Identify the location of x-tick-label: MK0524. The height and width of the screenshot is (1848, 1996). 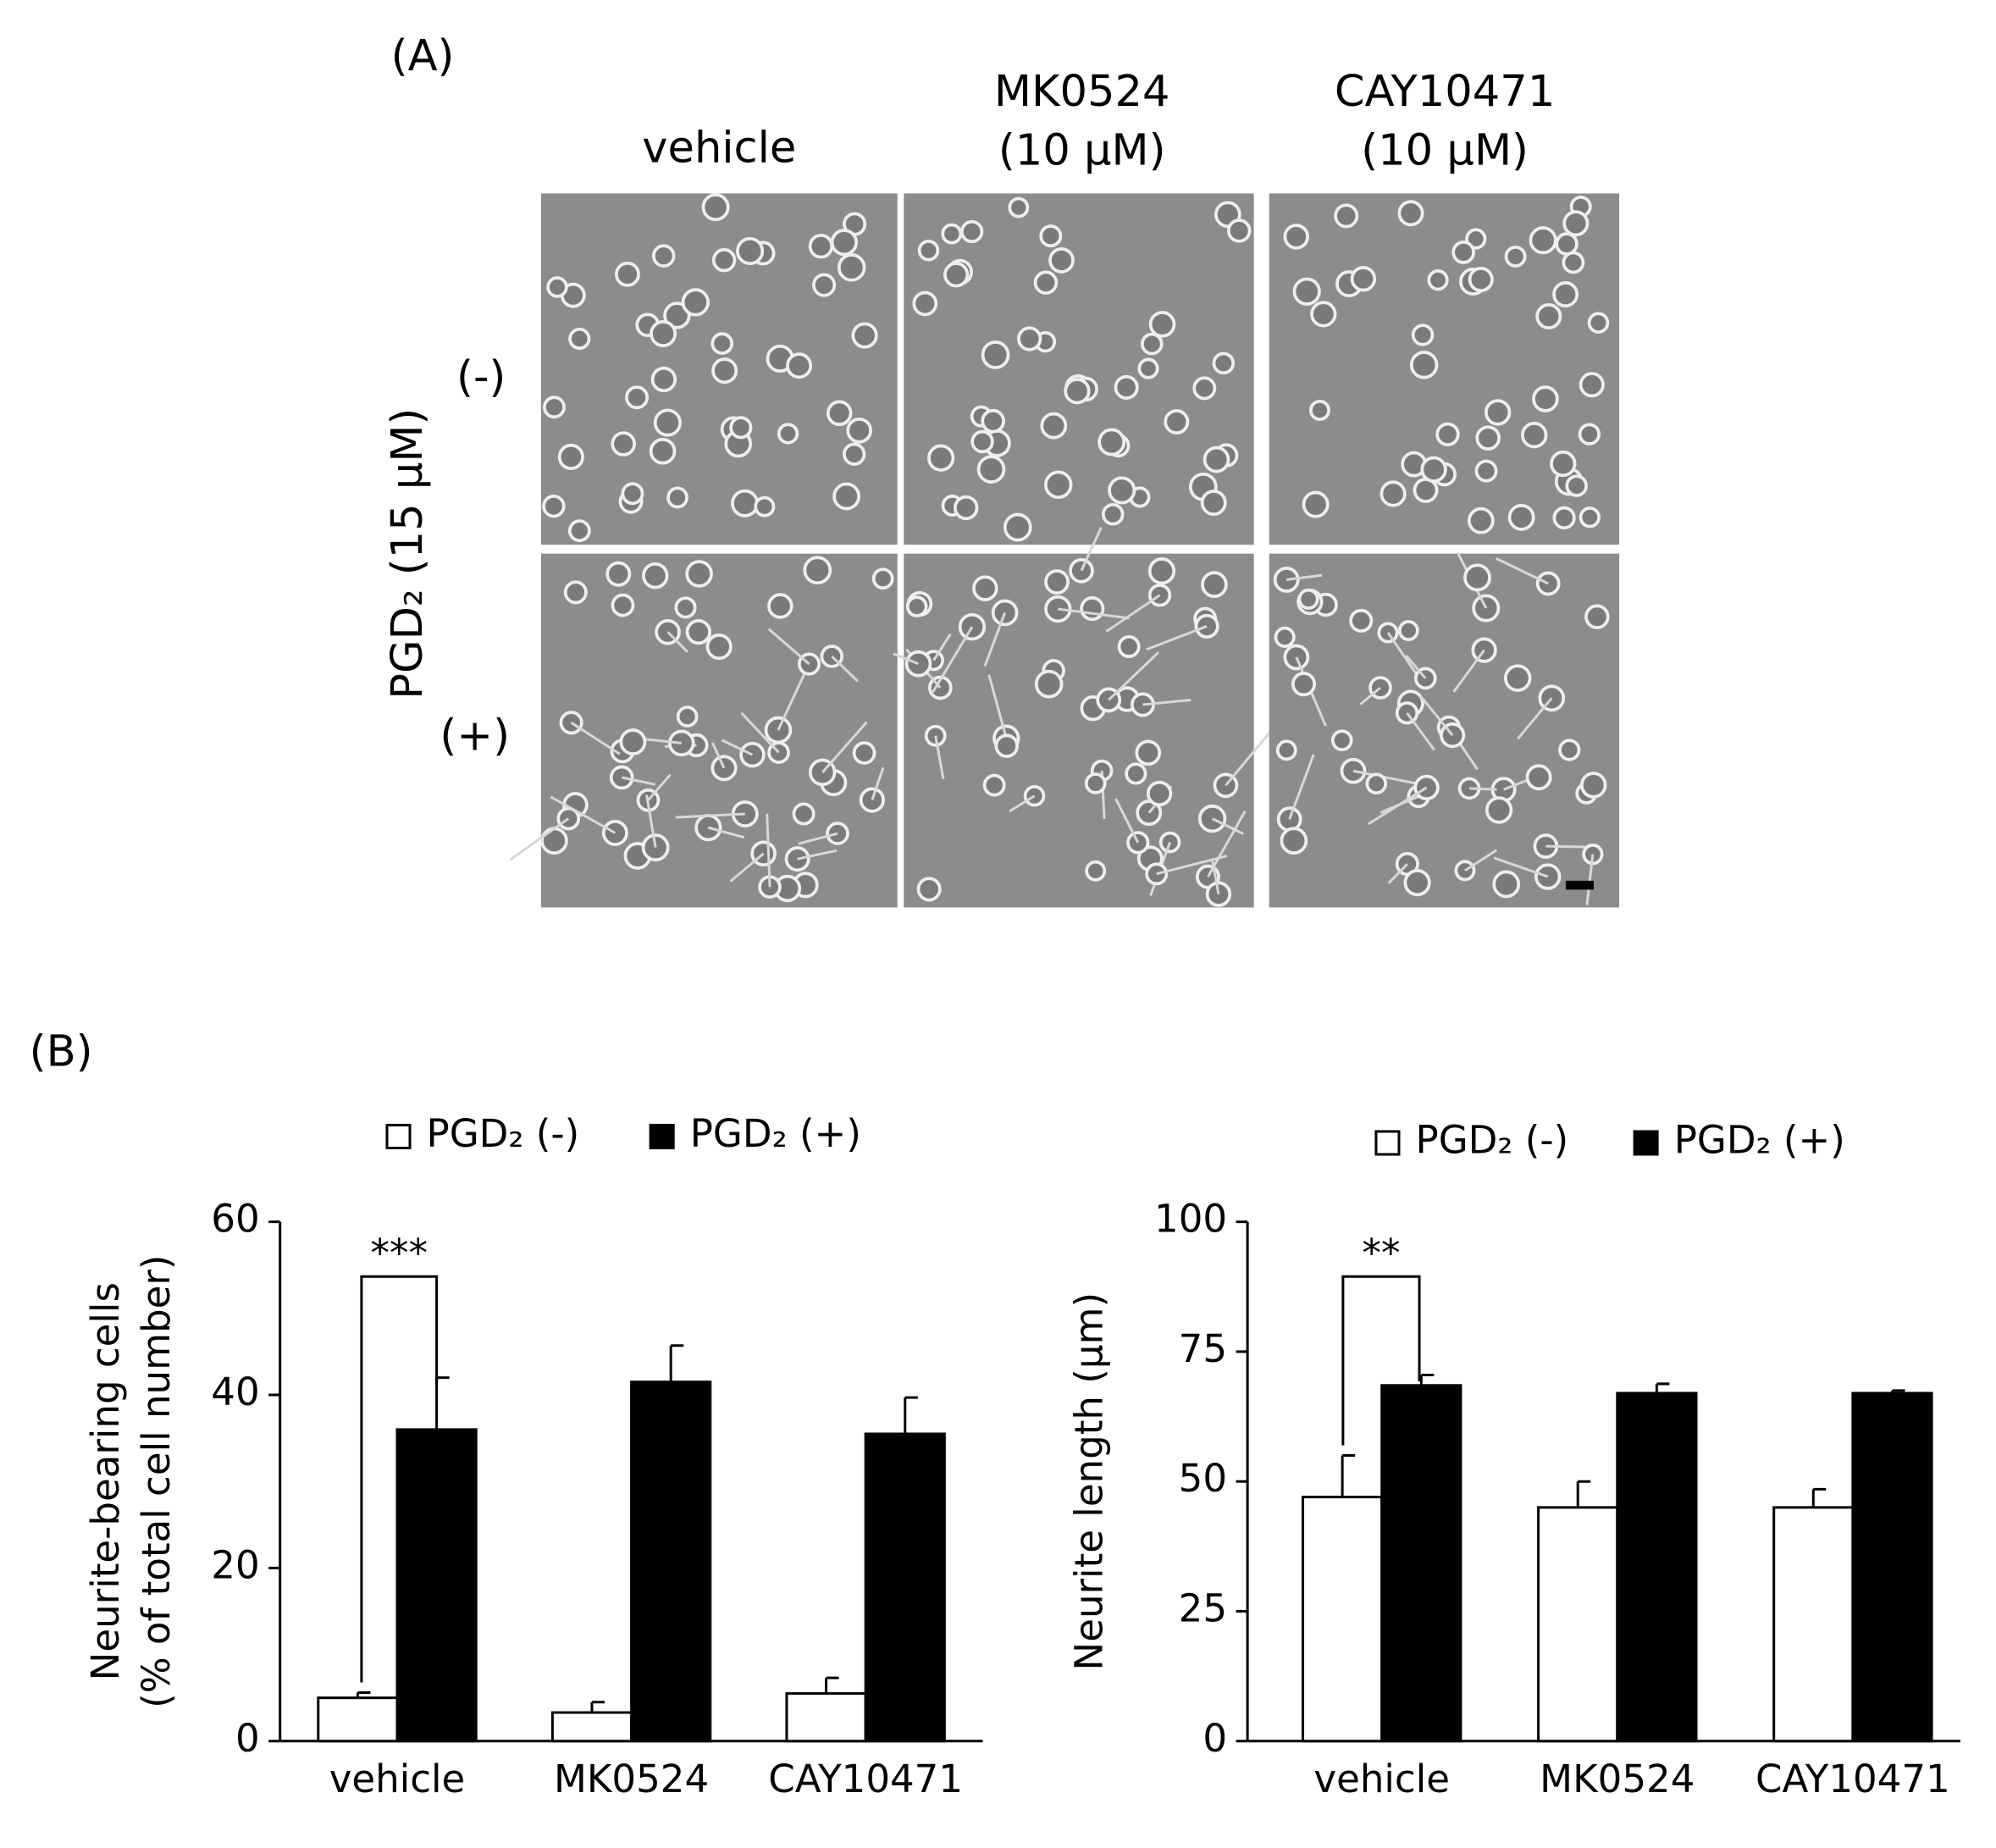
(1618, 1779).